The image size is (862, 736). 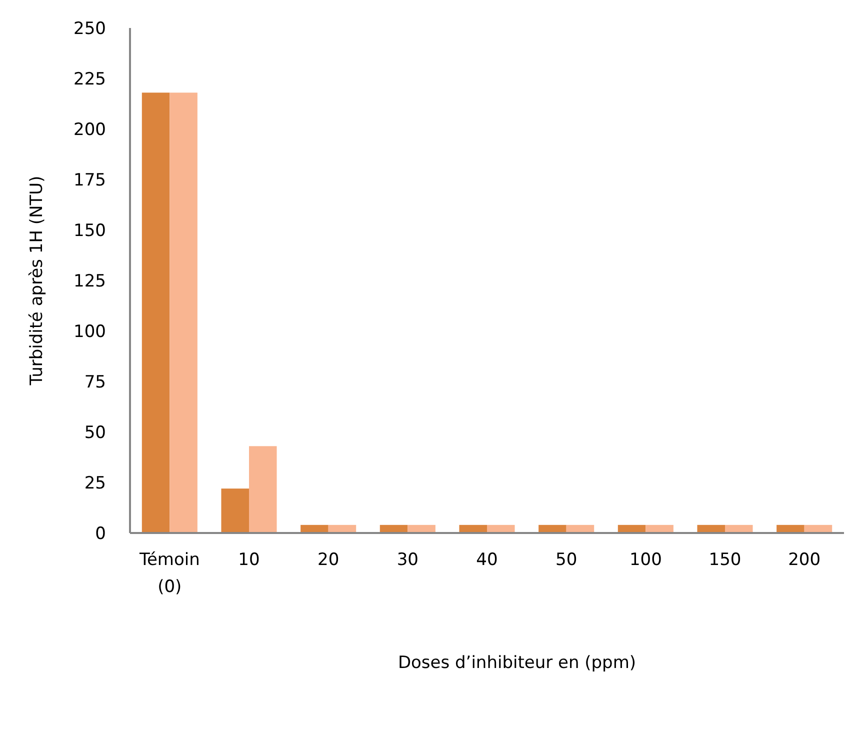 I want to click on x-tick-label: Témoin (0), so click(x=169, y=573).